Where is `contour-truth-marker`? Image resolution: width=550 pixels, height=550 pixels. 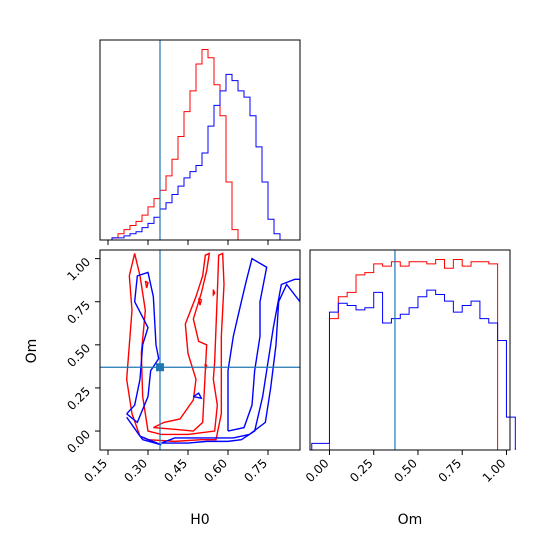 contour-truth-marker is located at coordinates (160, 367).